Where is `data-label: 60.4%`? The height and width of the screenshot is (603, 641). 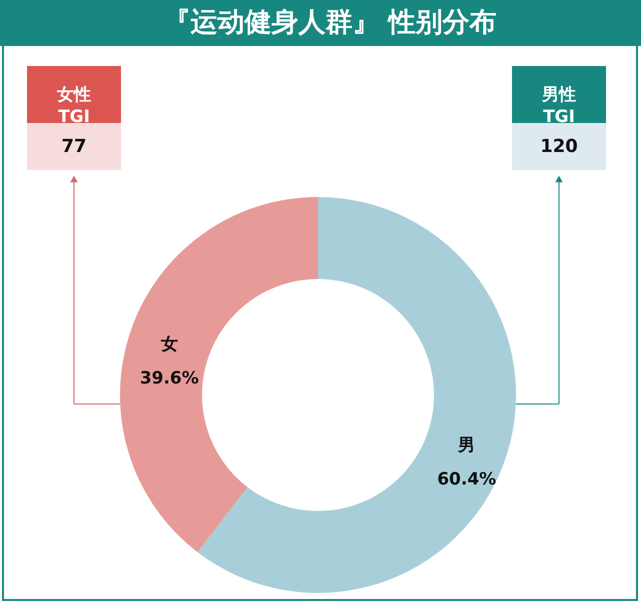
data-label: 60.4% is located at coordinates (466, 479).